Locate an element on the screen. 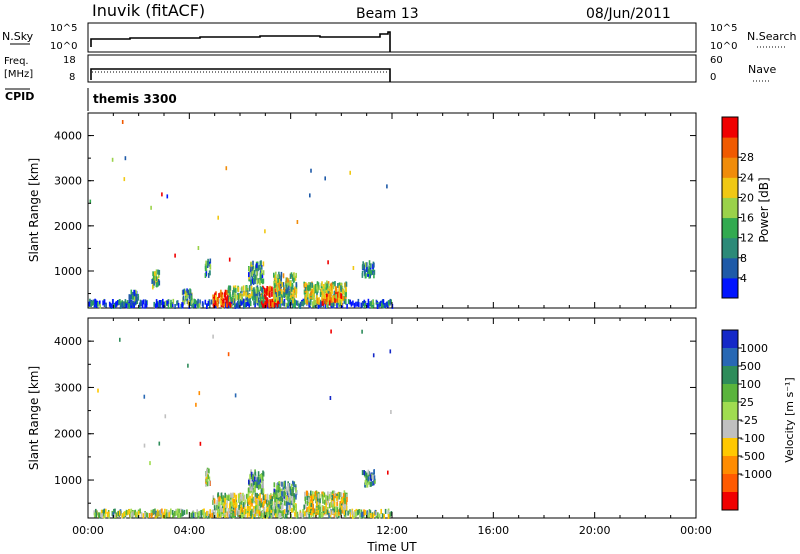 This screenshot has height=554, width=800. y-tick-label: 3000 is located at coordinates (68, 387).